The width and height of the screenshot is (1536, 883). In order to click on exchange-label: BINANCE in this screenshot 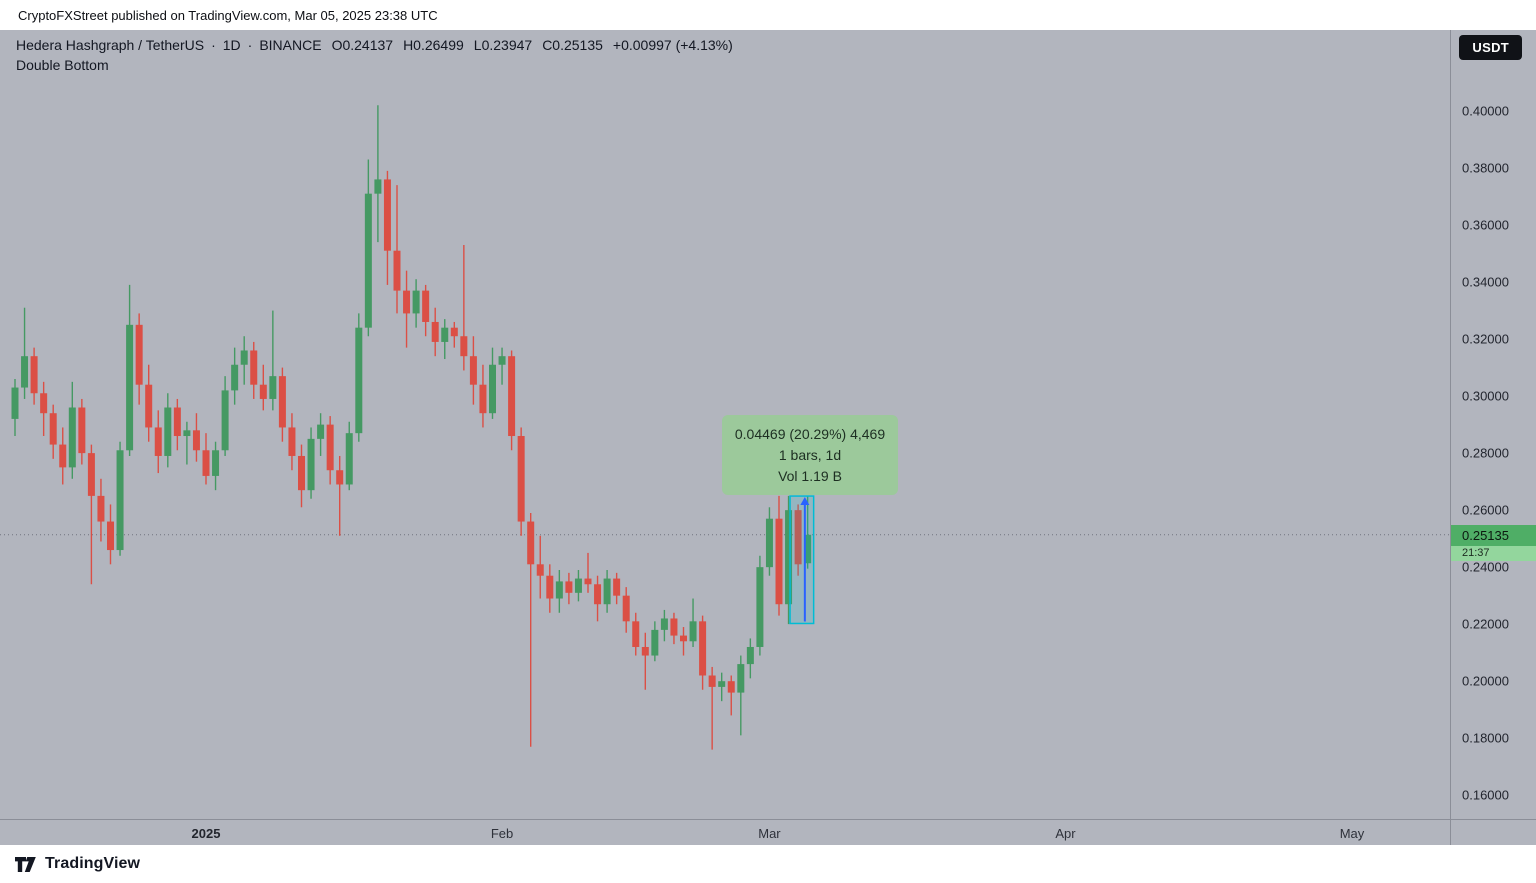, I will do `click(290, 45)`.